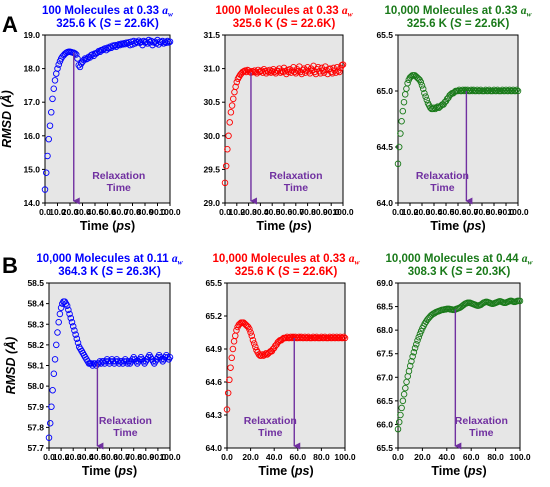 This screenshot has width=550, height=487. I want to click on chart-title-line: 364.3 K (S = 26.3K), so click(109, 272).